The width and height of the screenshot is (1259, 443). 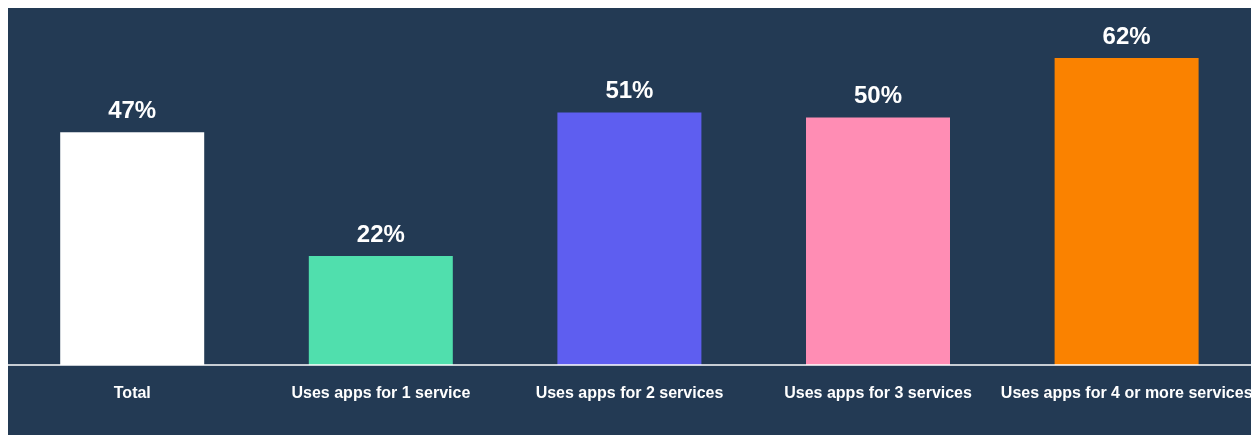 I want to click on data-label: 22%, so click(x=380, y=234).